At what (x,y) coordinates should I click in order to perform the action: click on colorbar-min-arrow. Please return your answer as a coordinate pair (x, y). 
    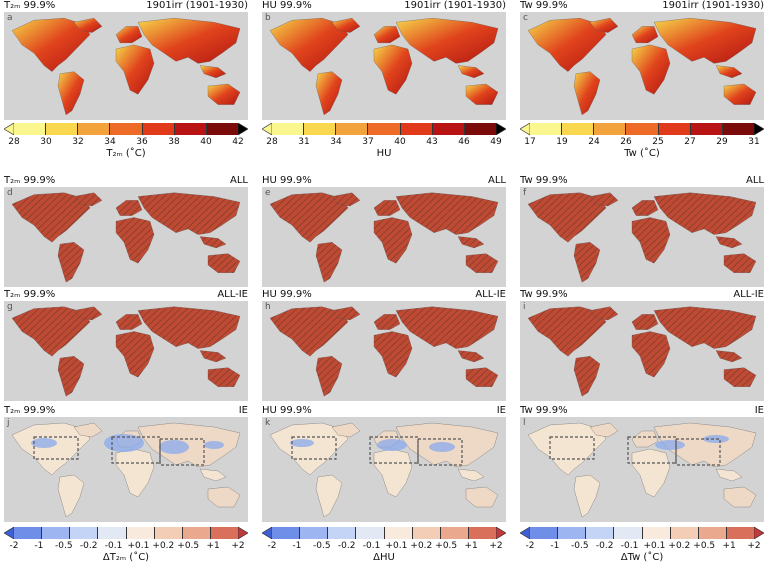
    Looking at the image, I should click on (525, 129).